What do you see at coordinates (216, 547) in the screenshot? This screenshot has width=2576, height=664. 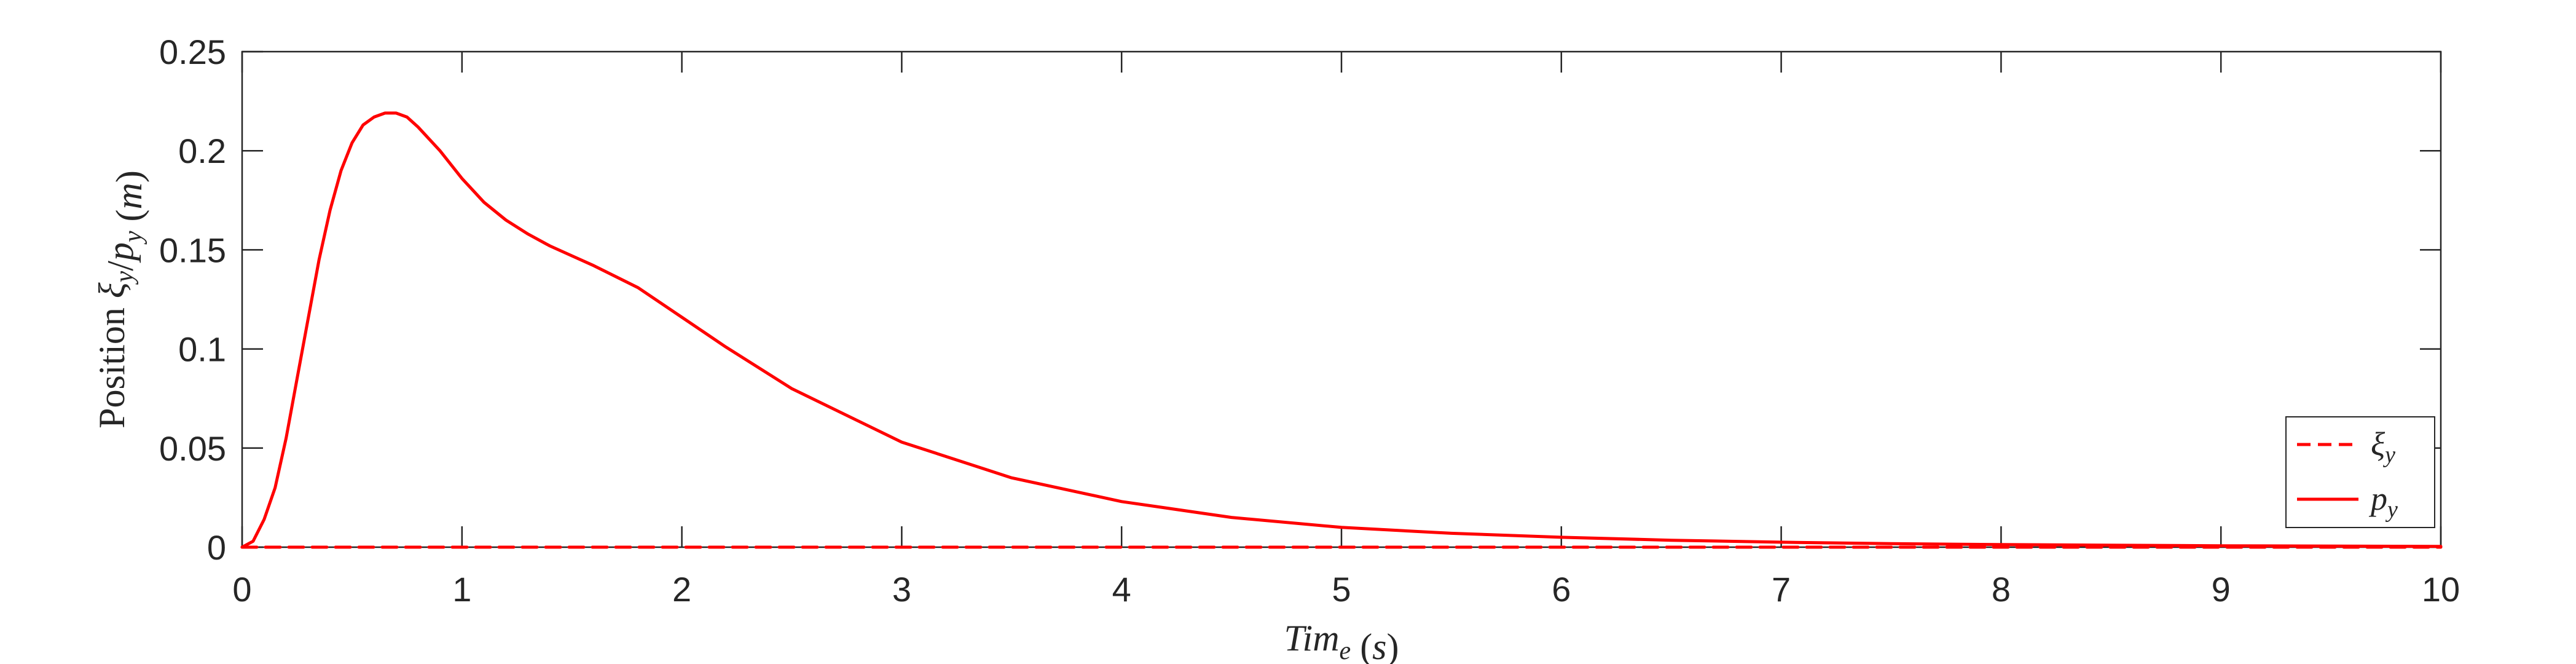 I see `y-tick-label: 0` at bounding box center [216, 547].